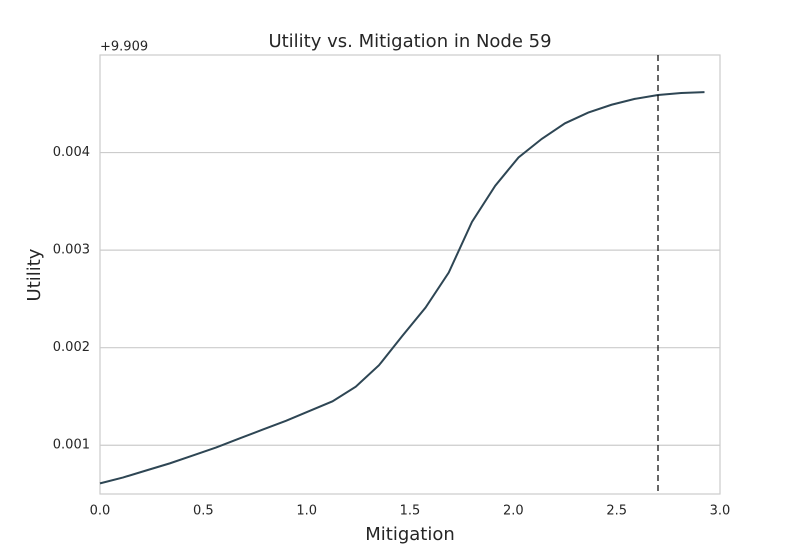 This screenshot has height=550, width=800. Describe the element at coordinates (100, 511) in the screenshot. I see `x-tick-label: 0.0` at that location.